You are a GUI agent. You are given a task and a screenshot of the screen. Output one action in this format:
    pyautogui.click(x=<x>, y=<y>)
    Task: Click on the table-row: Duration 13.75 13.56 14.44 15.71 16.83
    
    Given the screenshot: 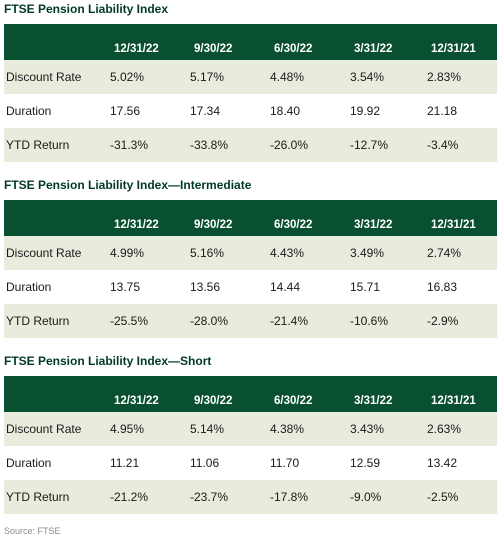 What is the action you would take?
    pyautogui.click(x=250, y=287)
    